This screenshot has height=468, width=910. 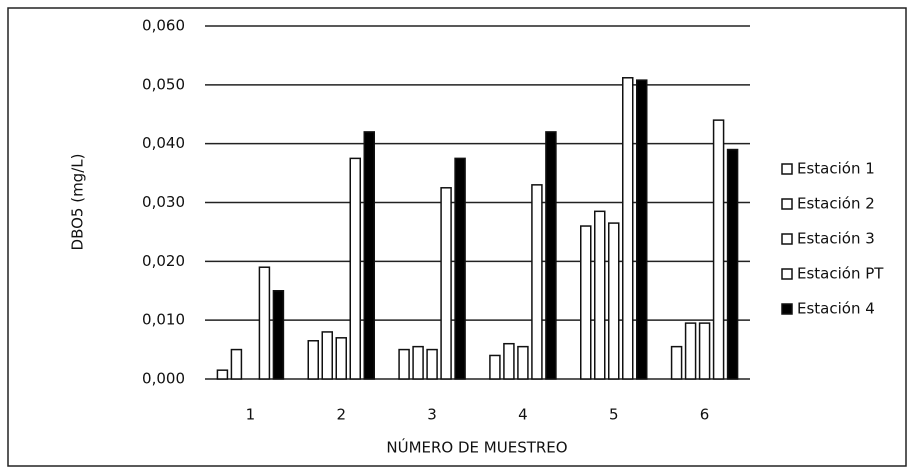 What do you see at coordinates (836, 309) in the screenshot?
I see `legend-label: Estación 4` at bounding box center [836, 309].